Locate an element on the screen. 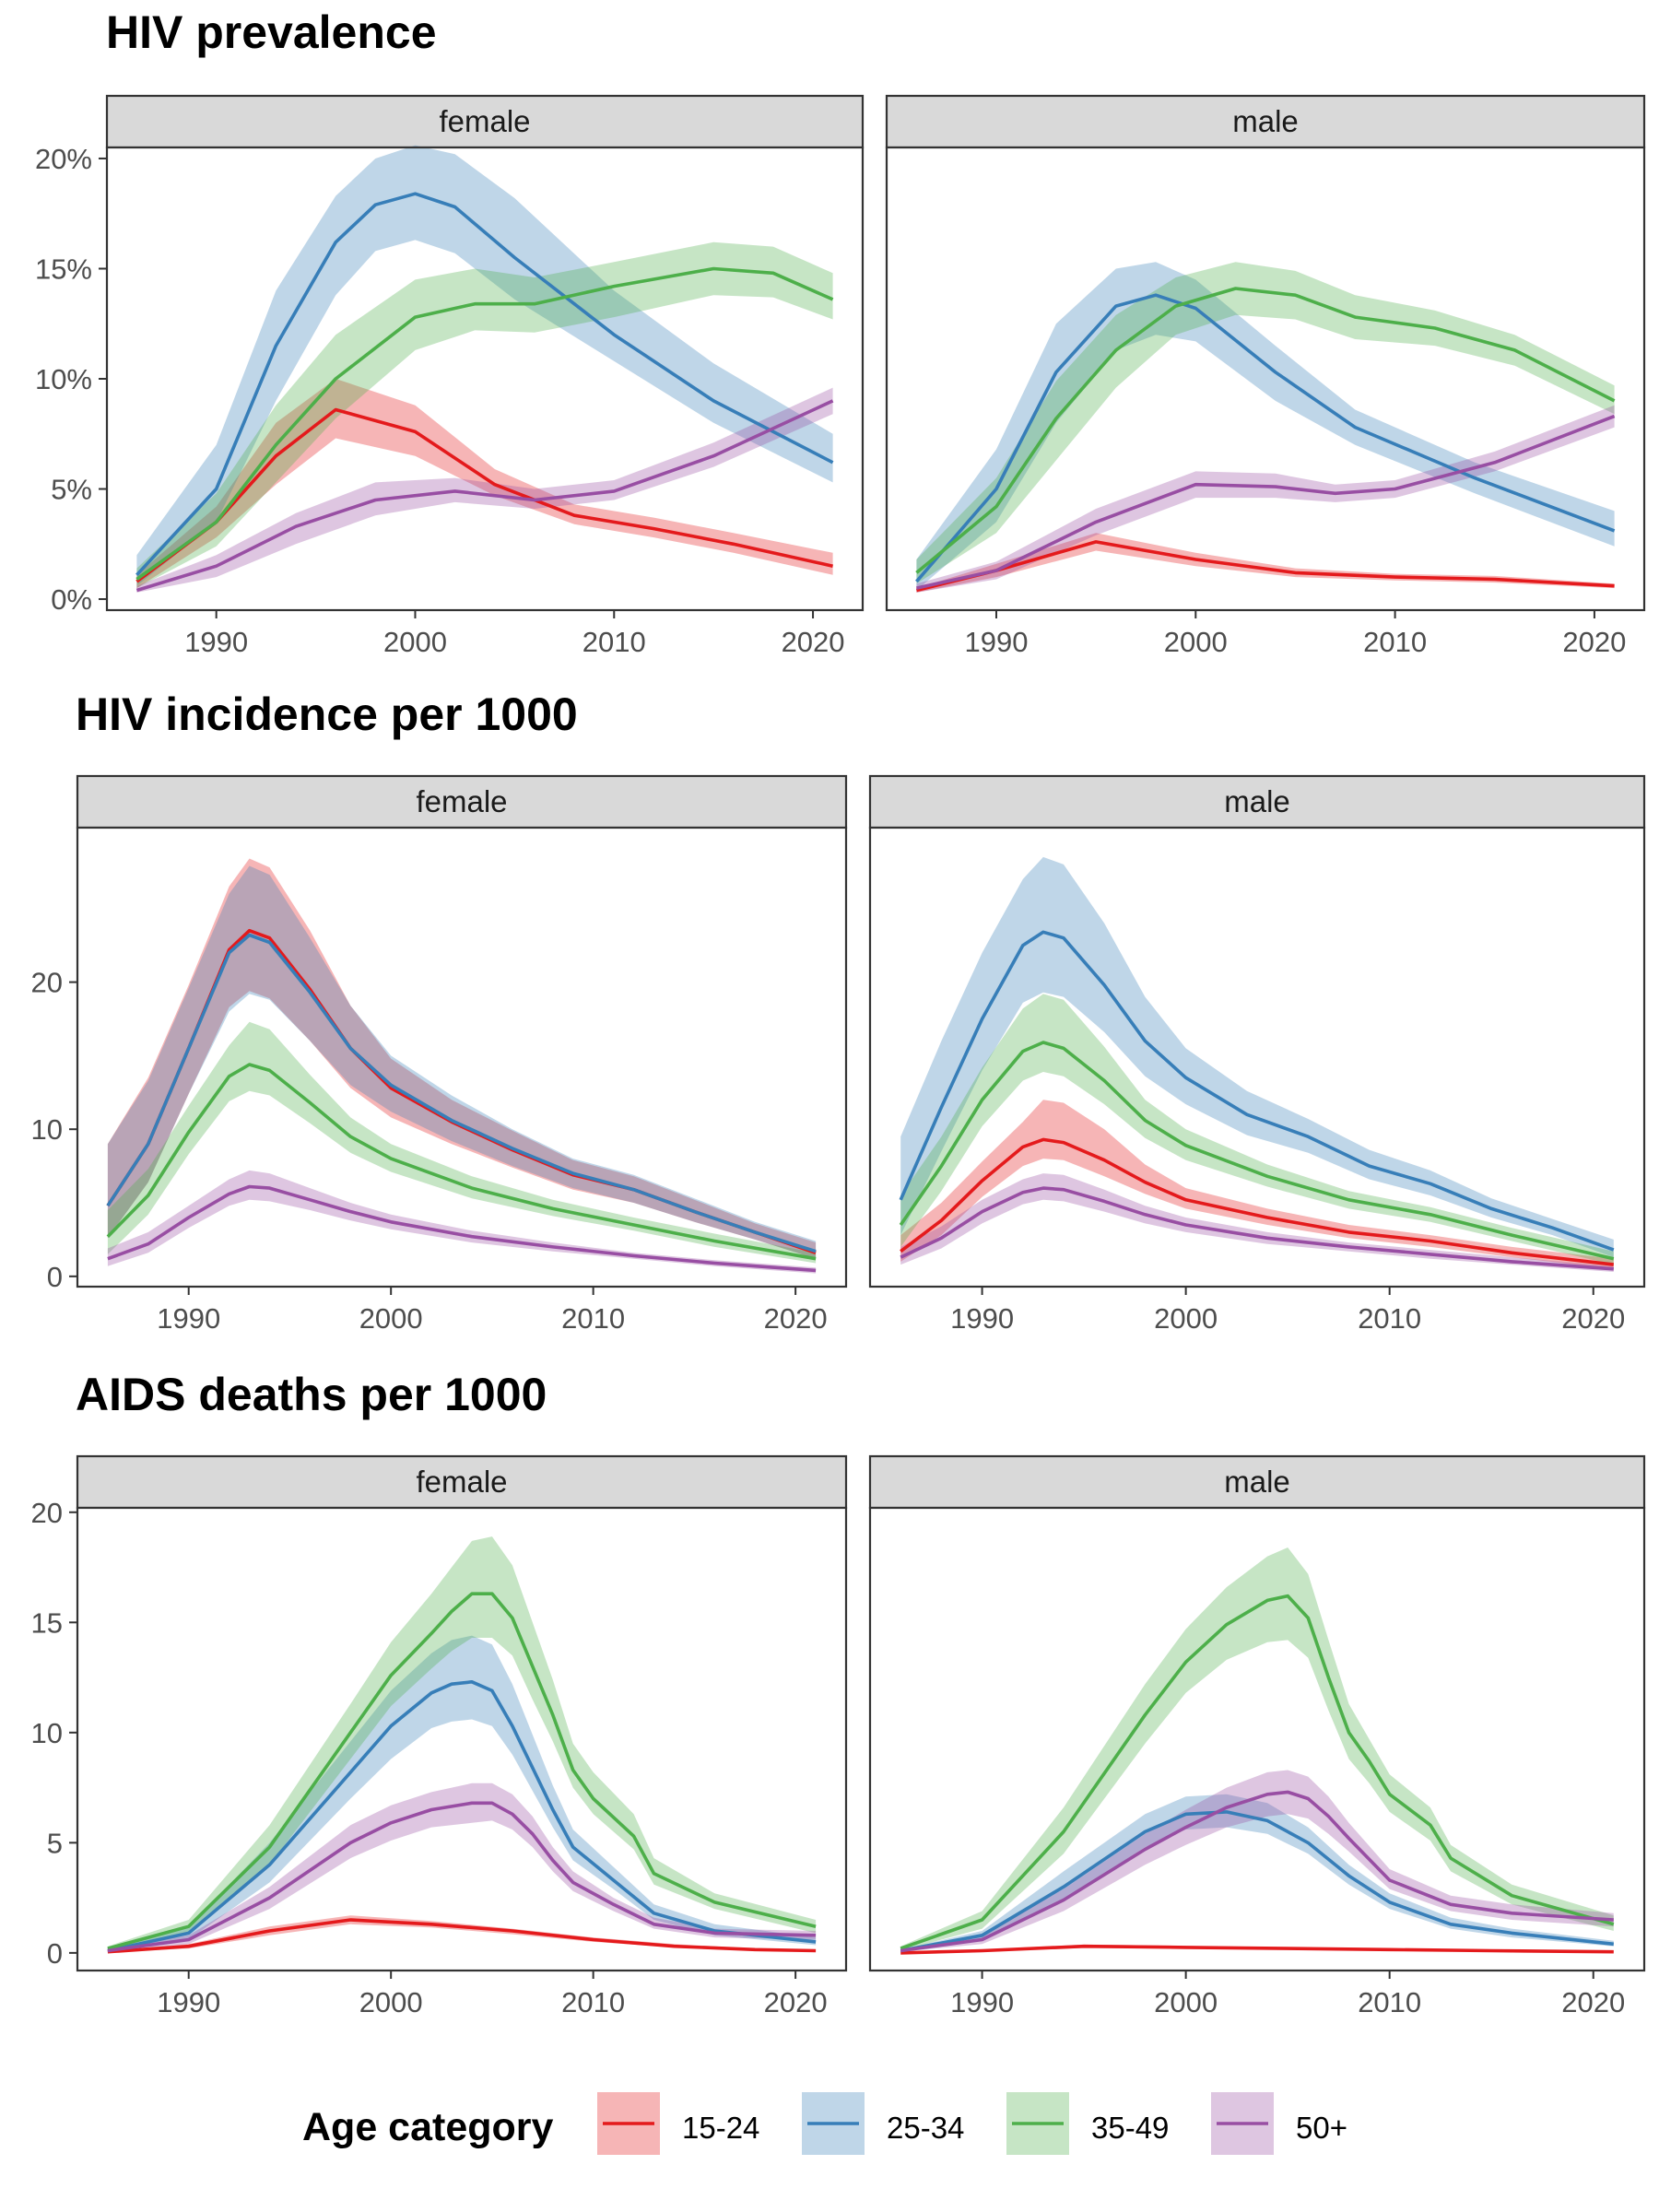 Image resolution: width=1659 pixels, height=2212 pixels. panel-female: 1990 2000 2010 2020 0% 5% 10% 15% 20% is located at coordinates (450, 376).